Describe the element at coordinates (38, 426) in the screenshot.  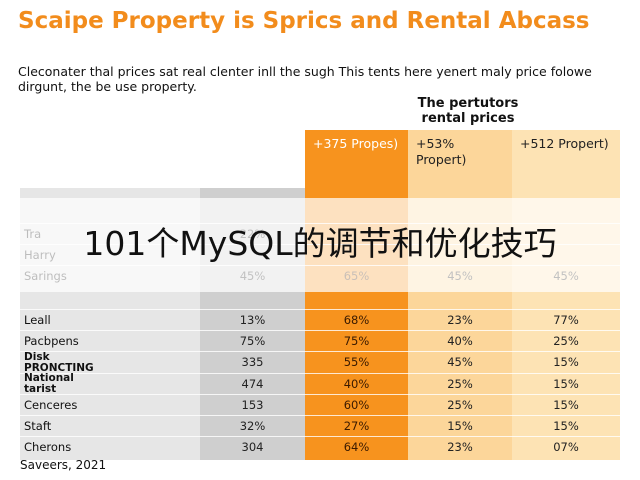
I see `row-label-text: Staft` at that location.